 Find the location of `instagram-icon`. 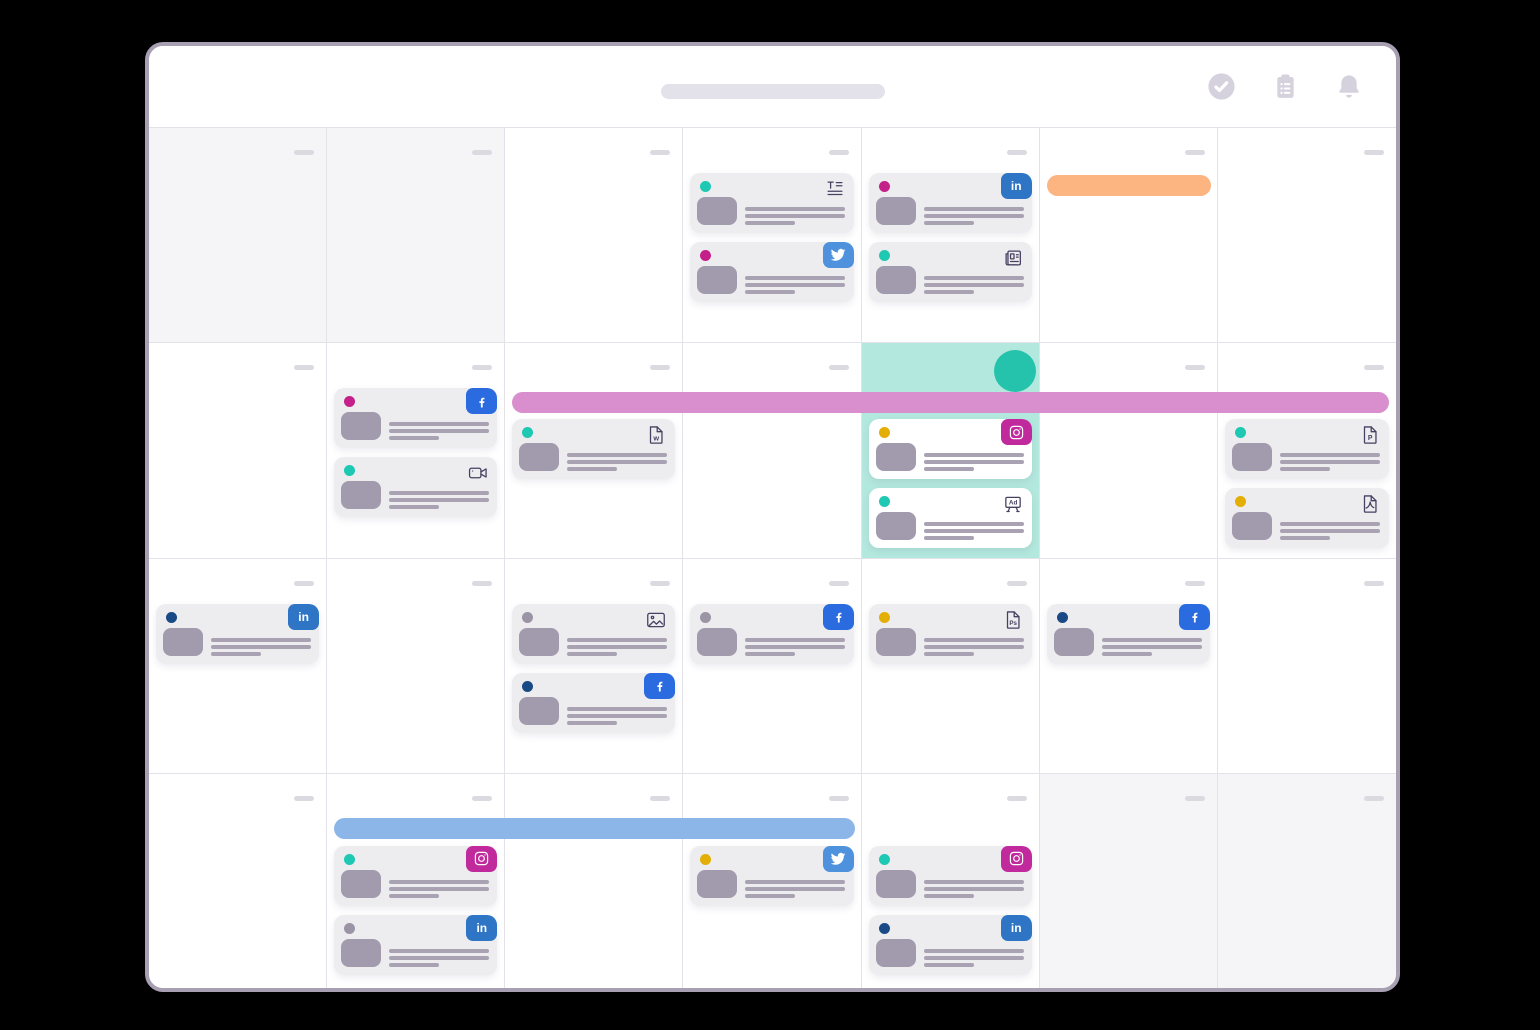

instagram-icon is located at coordinates (1016, 432).